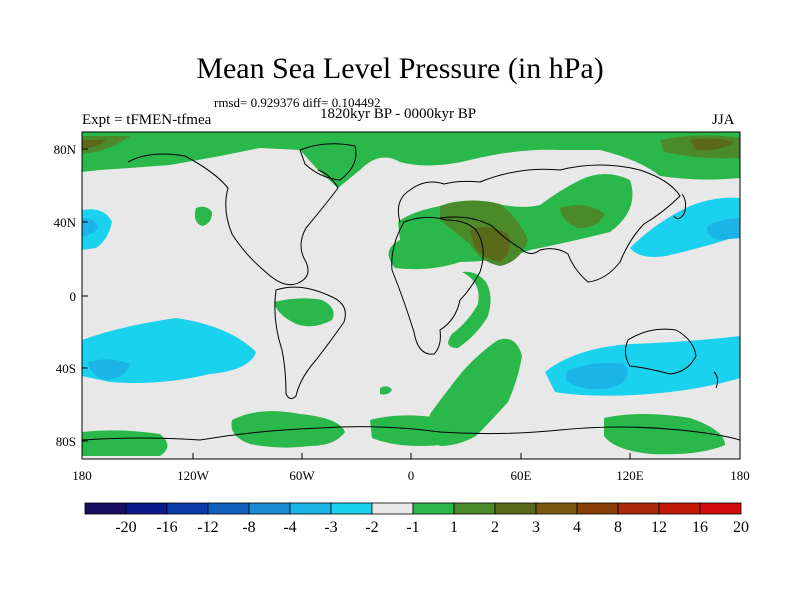 Image resolution: width=800 pixels, height=600 pixels. Describe the element at coordinates (66, 441) in the screenshot. I see `lat-label: 80S` at that location.